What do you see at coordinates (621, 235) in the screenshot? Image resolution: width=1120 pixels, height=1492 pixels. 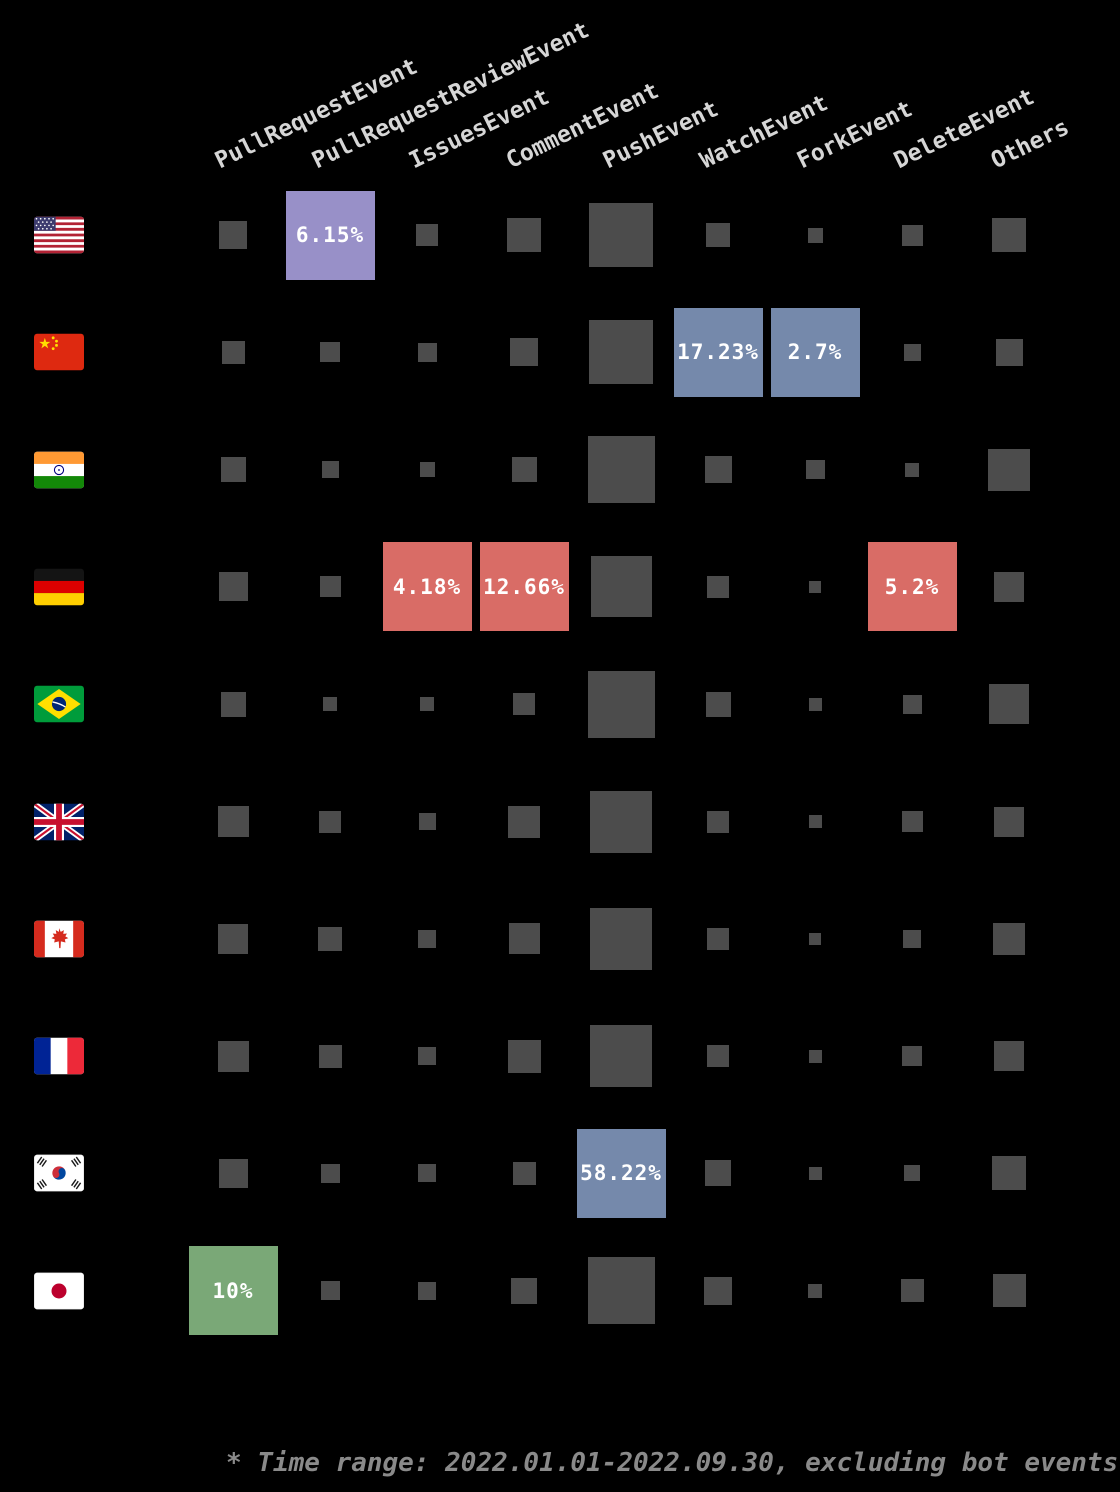 I see `cell-us-PushEvent` at bounding box center [621, 235].